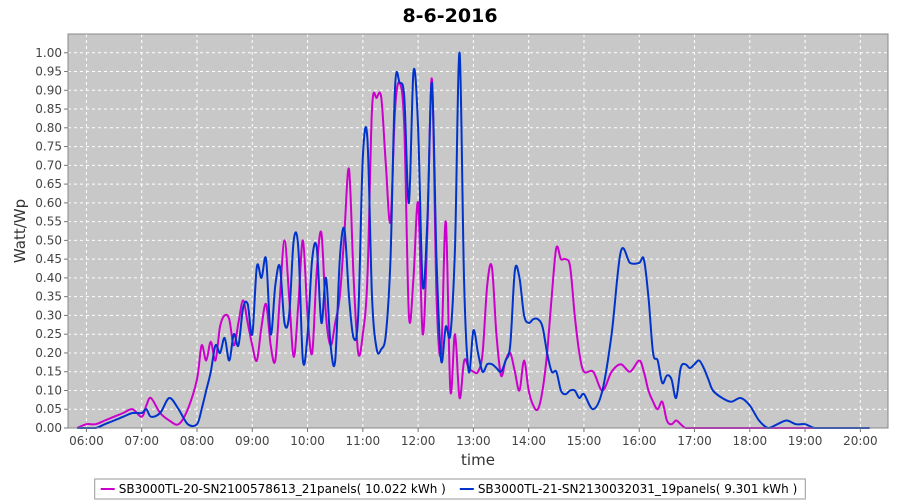 The width and height of the screenshot is (900, 500). Describe the element at coordinates (48, 428) in the screenshot. I see `y-tick-label: 0.00` at that location.